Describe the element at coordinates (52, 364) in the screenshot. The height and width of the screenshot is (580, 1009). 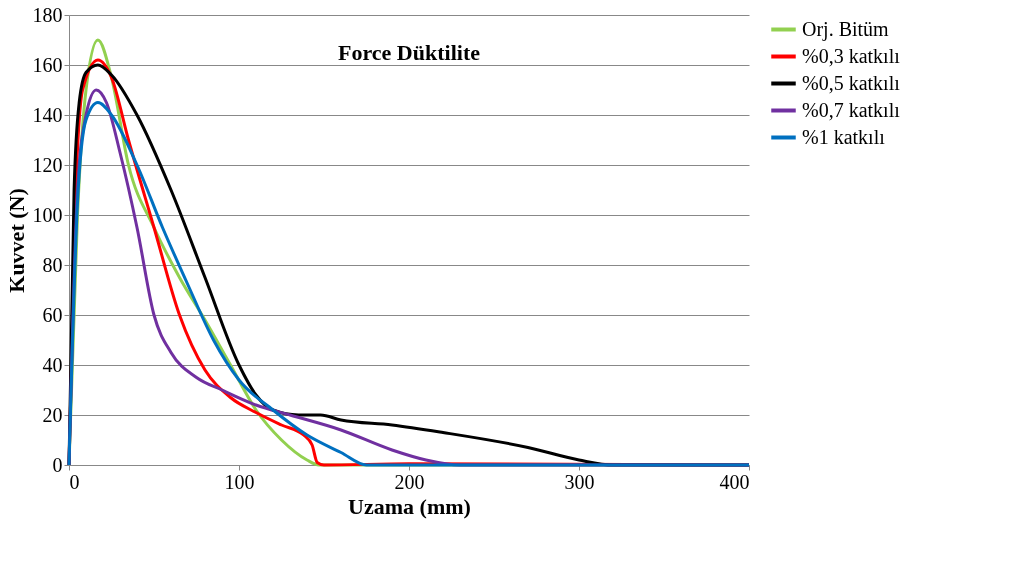
I see `y-tick-label: 40` at that location.